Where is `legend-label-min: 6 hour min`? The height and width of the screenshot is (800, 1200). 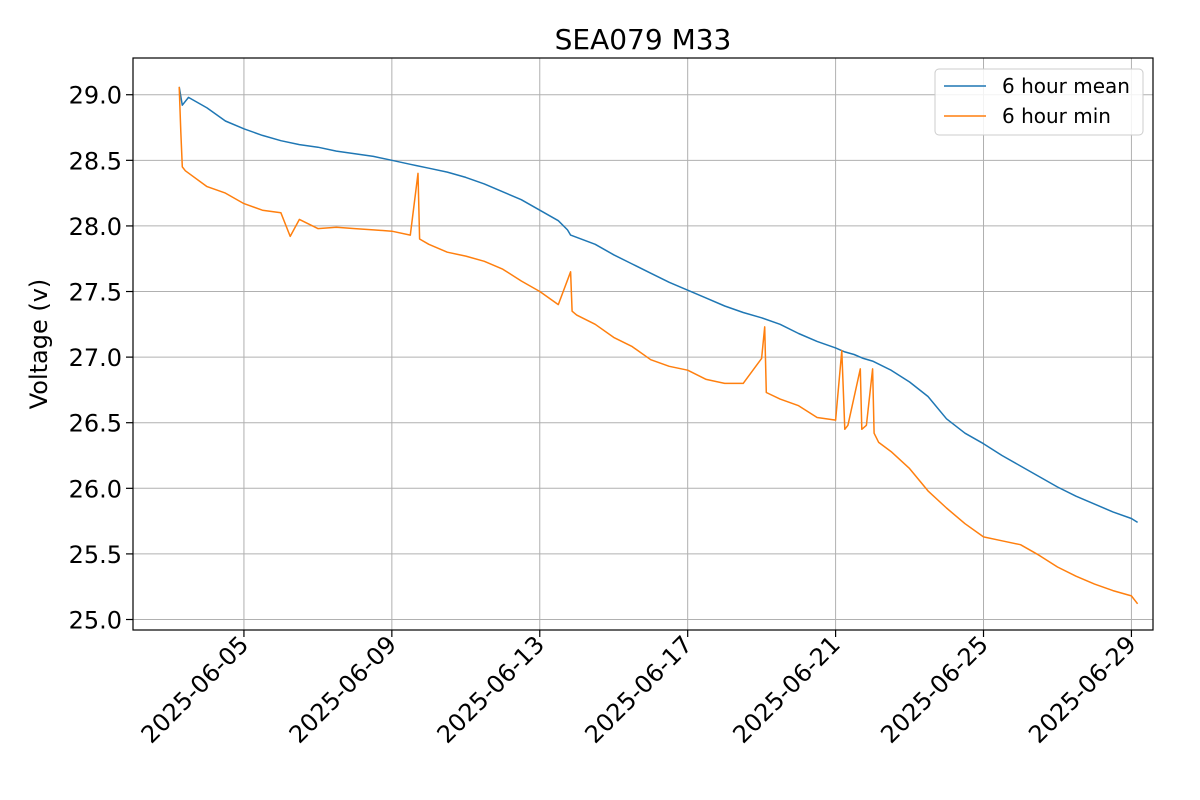 legend-label-min: 6 hour min is located at coordinates (1056, 116).